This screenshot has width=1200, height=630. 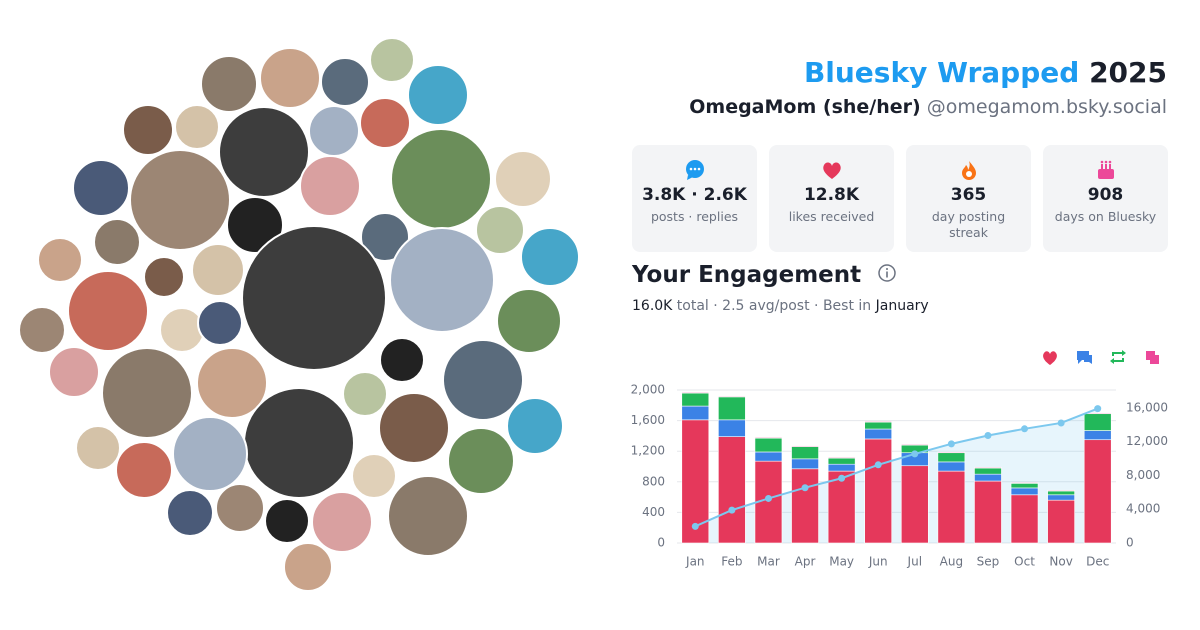 What do you see at coordinates (878, 562) in the screenshot?
I see `x-tick-label: Jun` at bounding box center [878, 562].